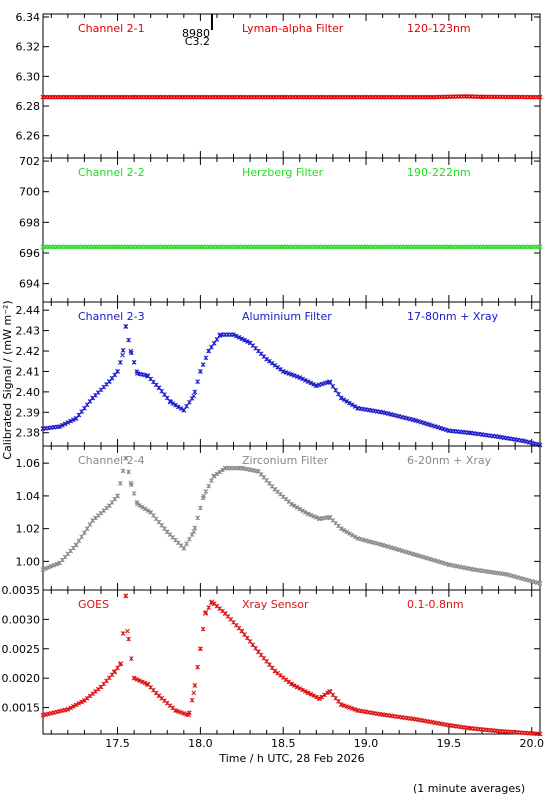  I want to click on y-tick-label: 0.0020, so click(21, 678).